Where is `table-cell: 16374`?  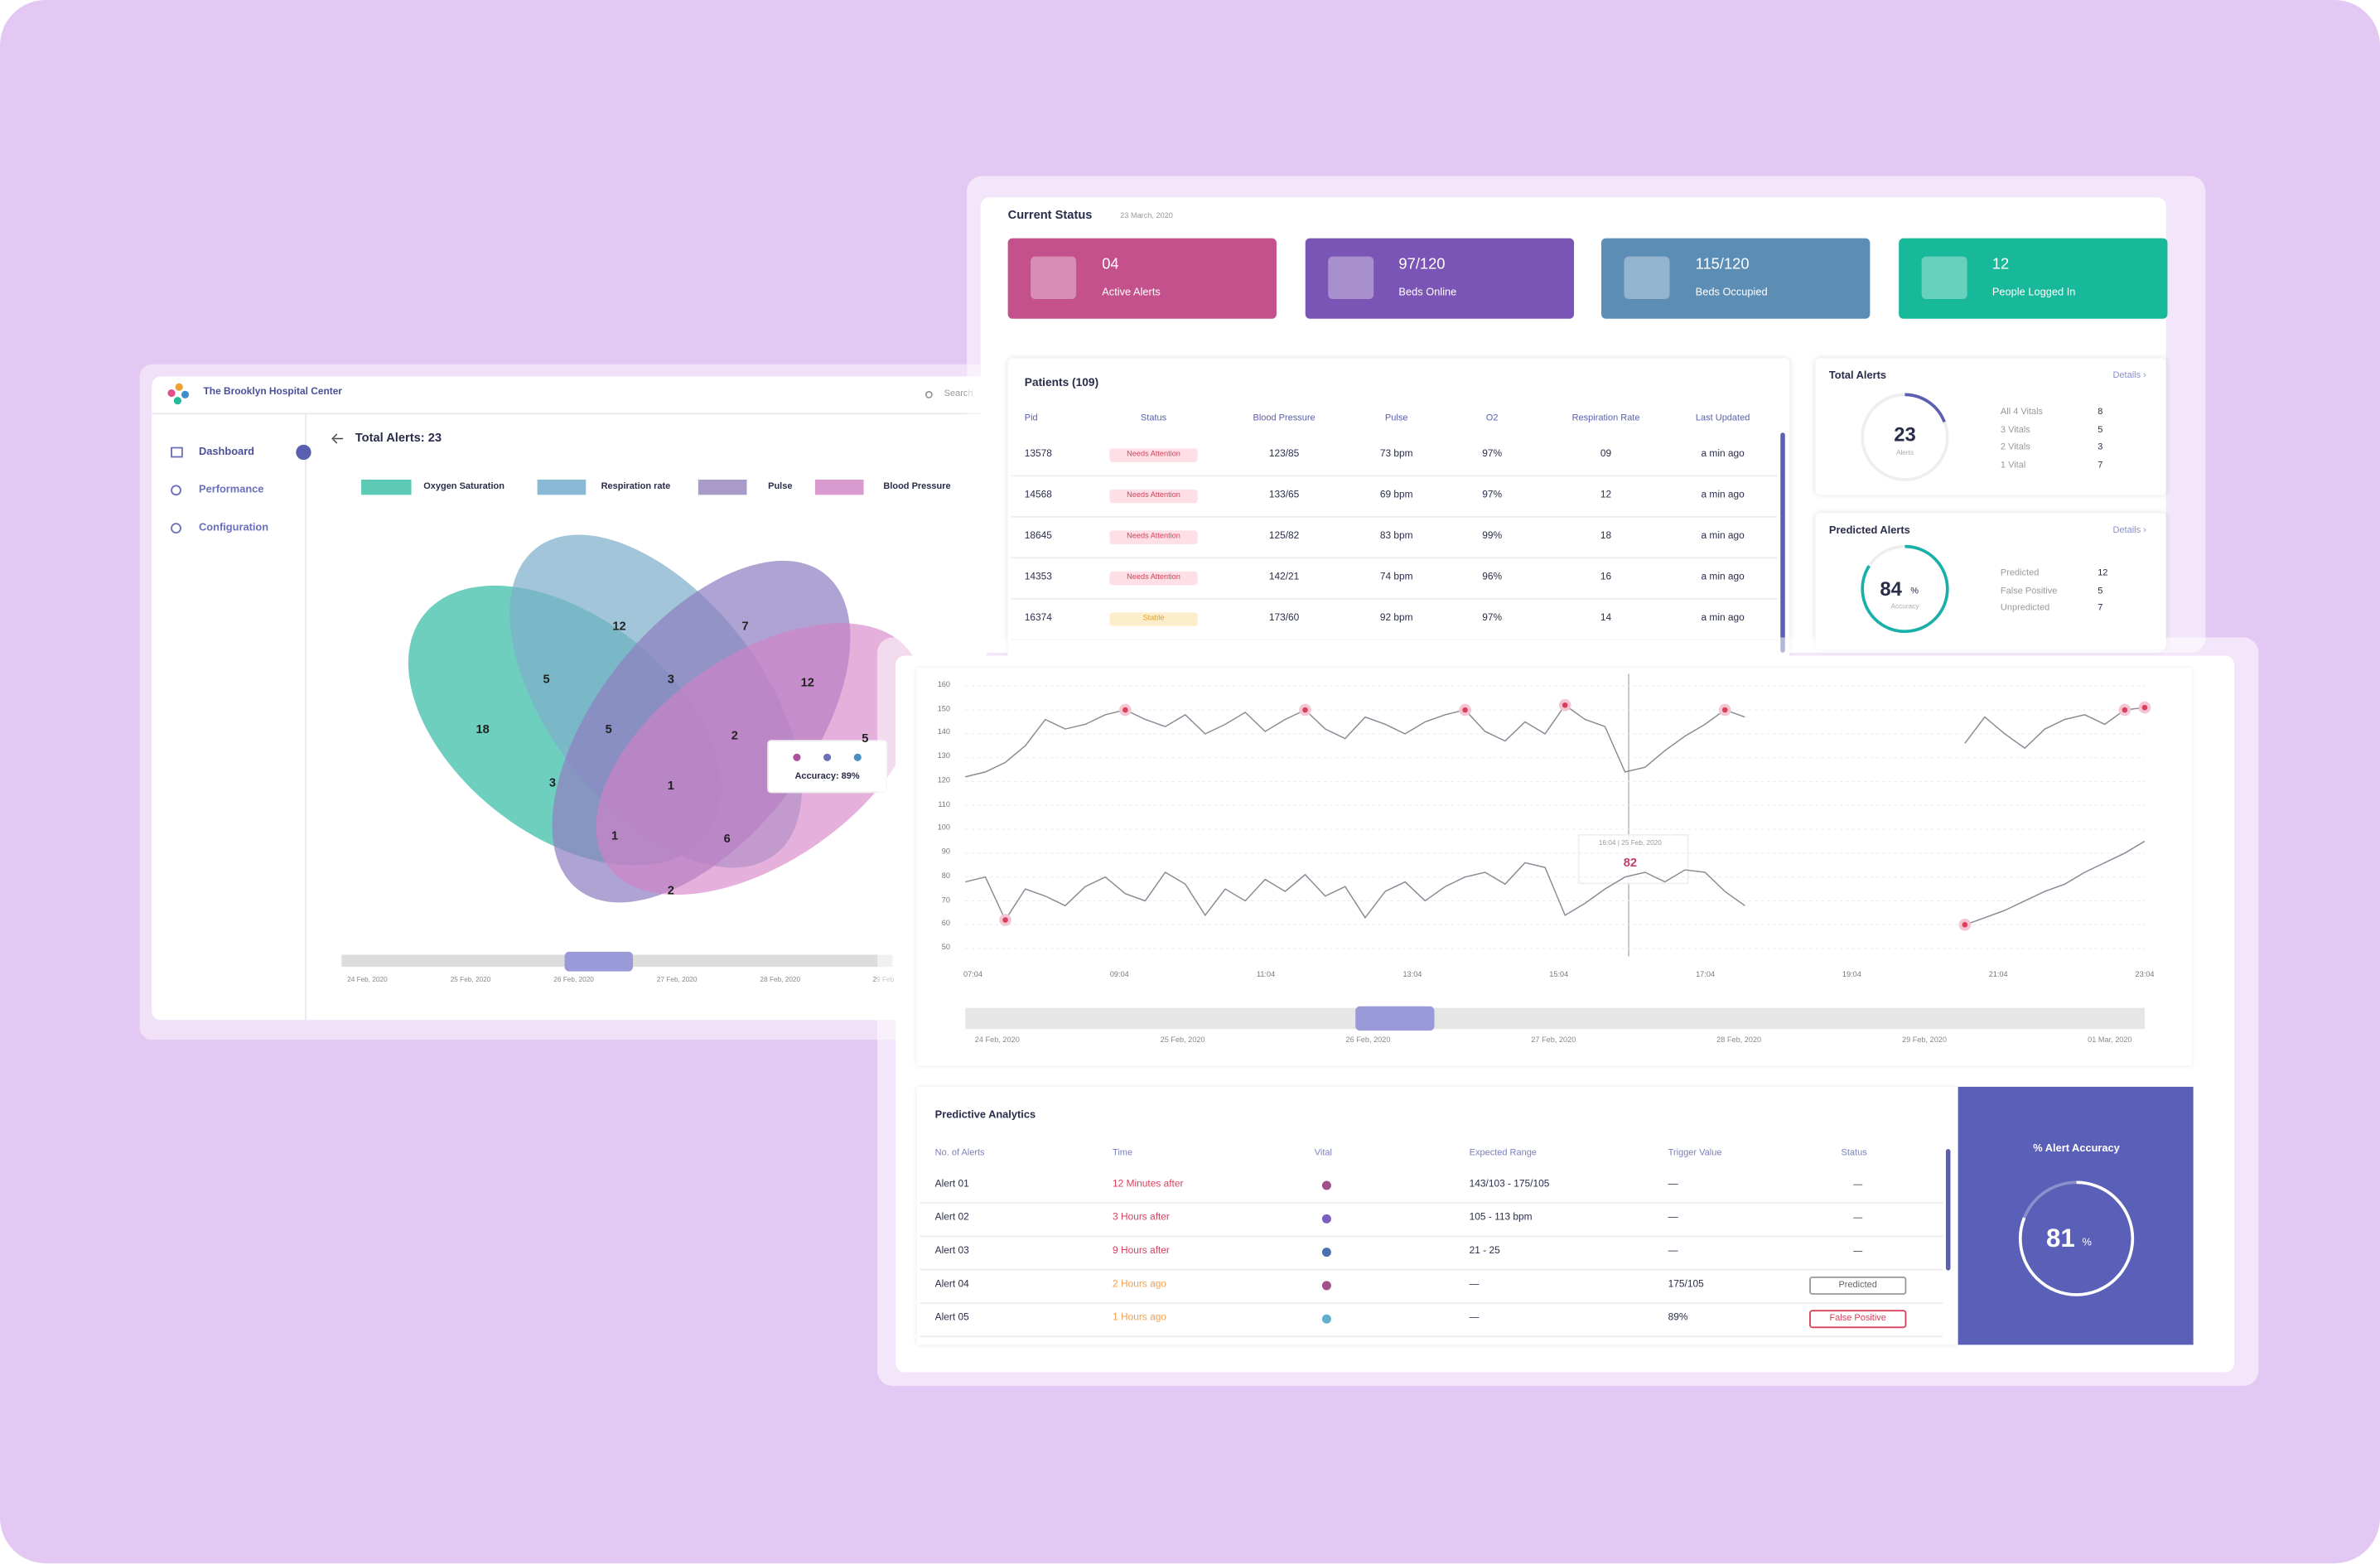 table-cell: 16374 is located at coordinates (1038, 618).